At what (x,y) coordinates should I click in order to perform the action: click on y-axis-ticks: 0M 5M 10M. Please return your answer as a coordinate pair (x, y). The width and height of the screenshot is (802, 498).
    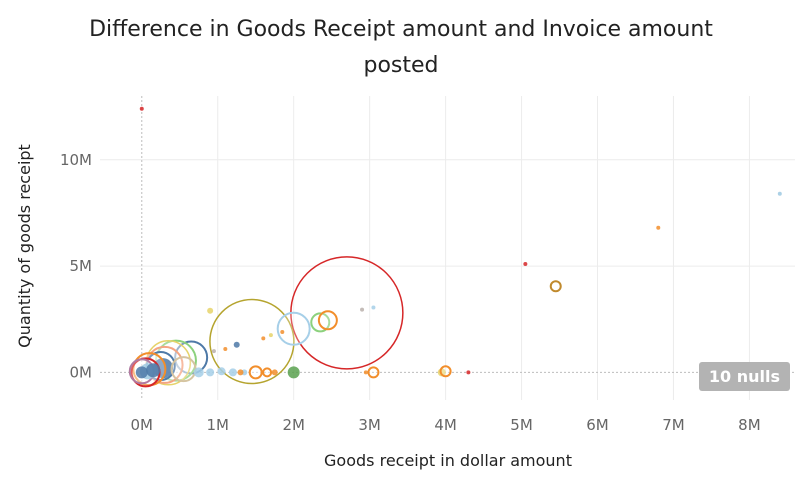
    Looking at the image, I should click on (76, 266).